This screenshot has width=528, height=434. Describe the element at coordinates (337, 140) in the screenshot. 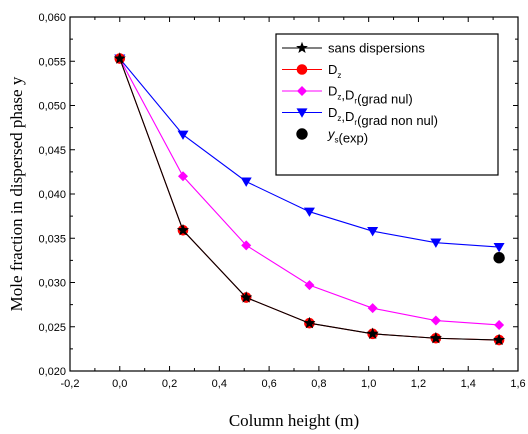

I see `legend-label-part: s` at that location.